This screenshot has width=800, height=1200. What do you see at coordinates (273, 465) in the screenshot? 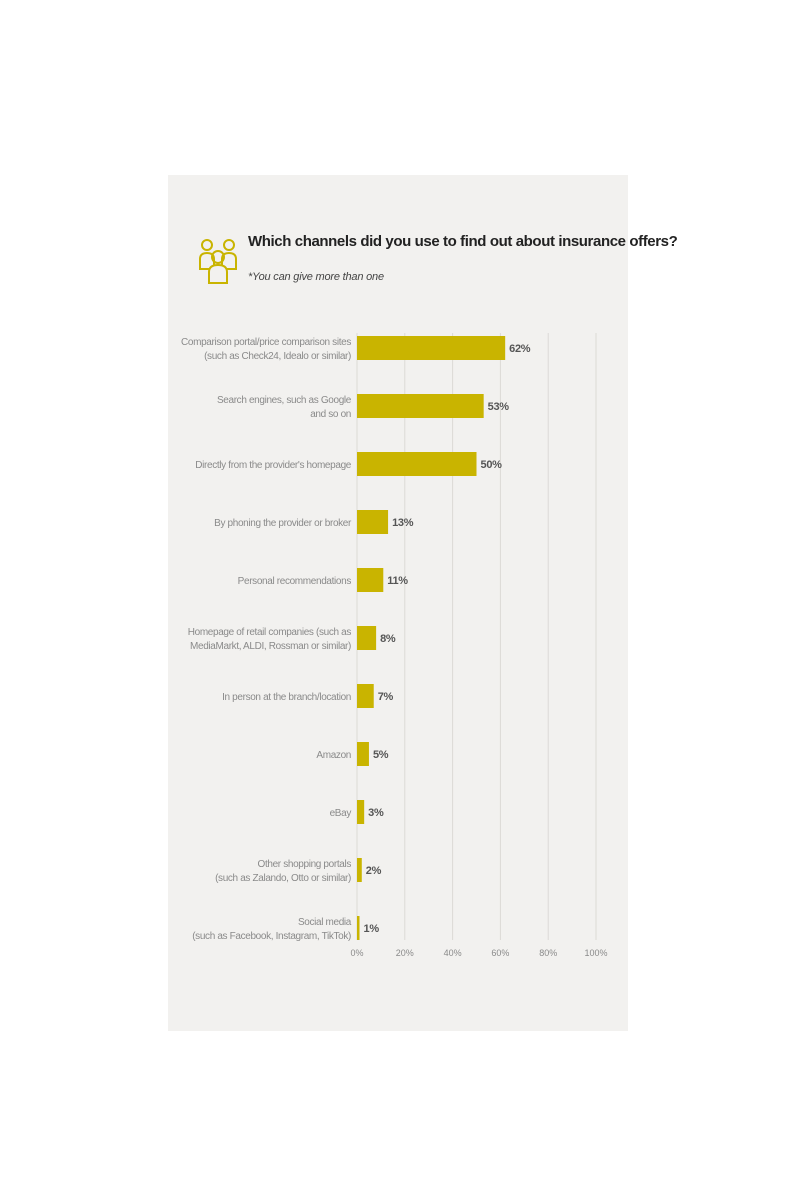
I see `category-label: Directly from the provider's homepage` at bounding box center [273, 465].